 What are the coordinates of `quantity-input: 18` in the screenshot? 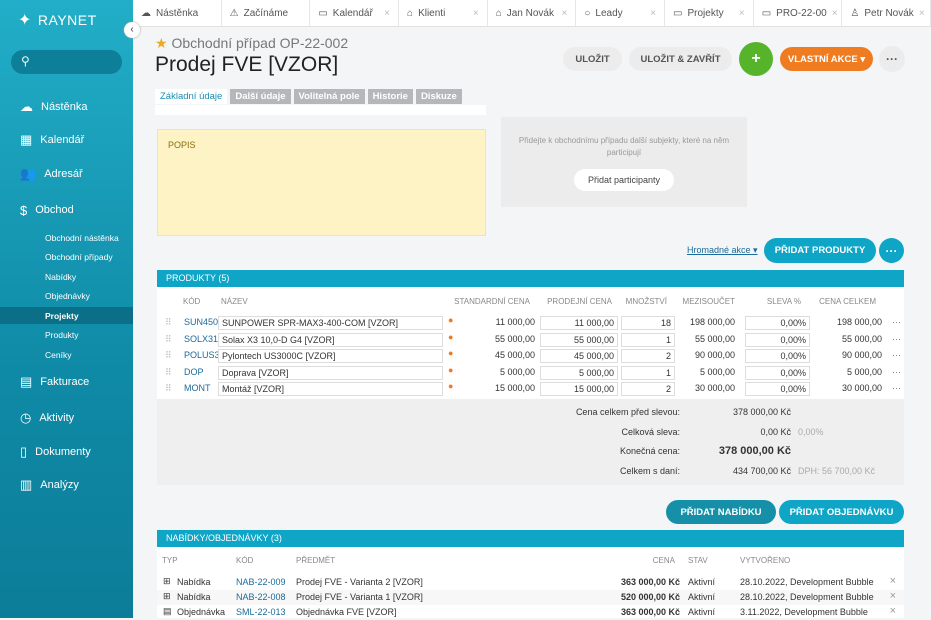 It's located at (648, 323).